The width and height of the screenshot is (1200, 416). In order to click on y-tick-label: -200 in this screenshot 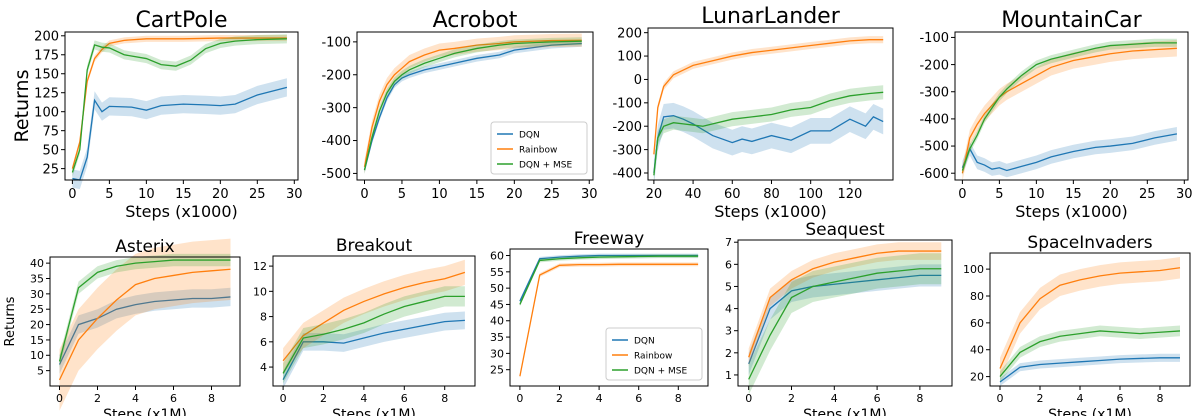, I will do `click(934, 65)`.